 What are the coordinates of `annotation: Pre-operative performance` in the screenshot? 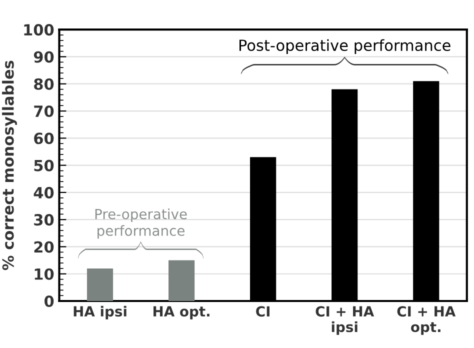 It's located at (141, 223).